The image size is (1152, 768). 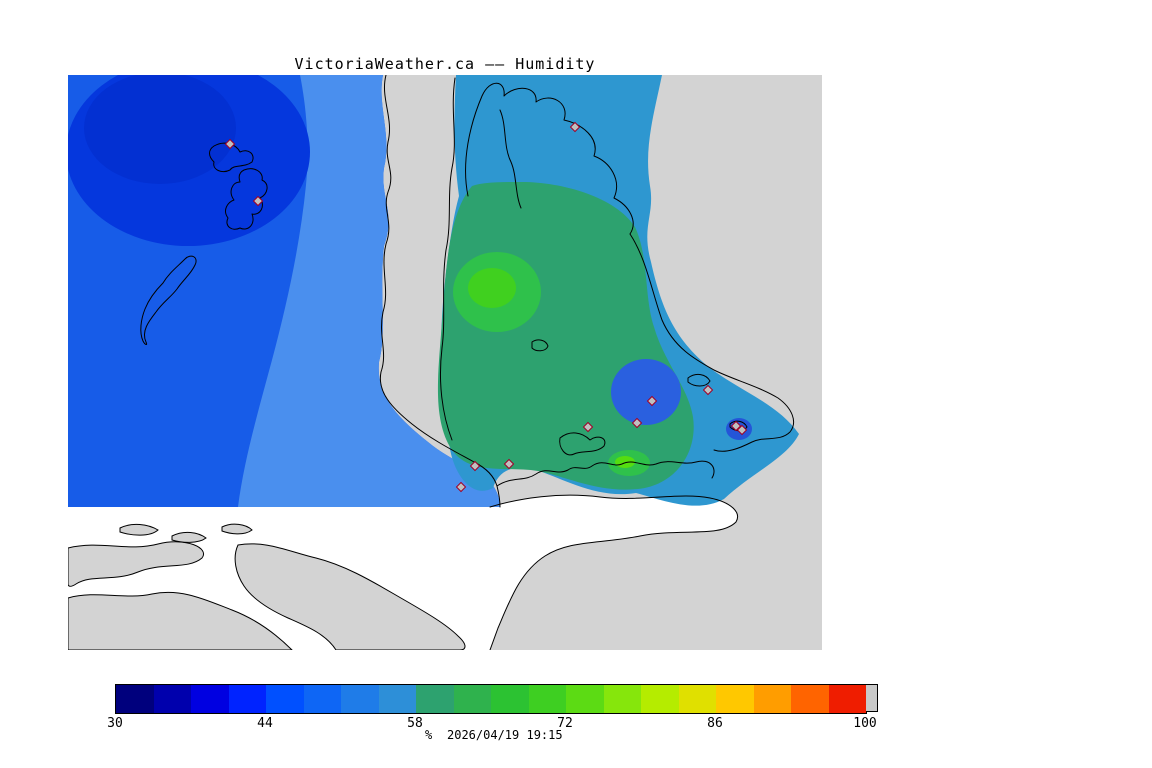 What do you see at coordinates (549, 158) in the screenshot?
I see `coastline-peninsula` at bounding box center [549, 158].